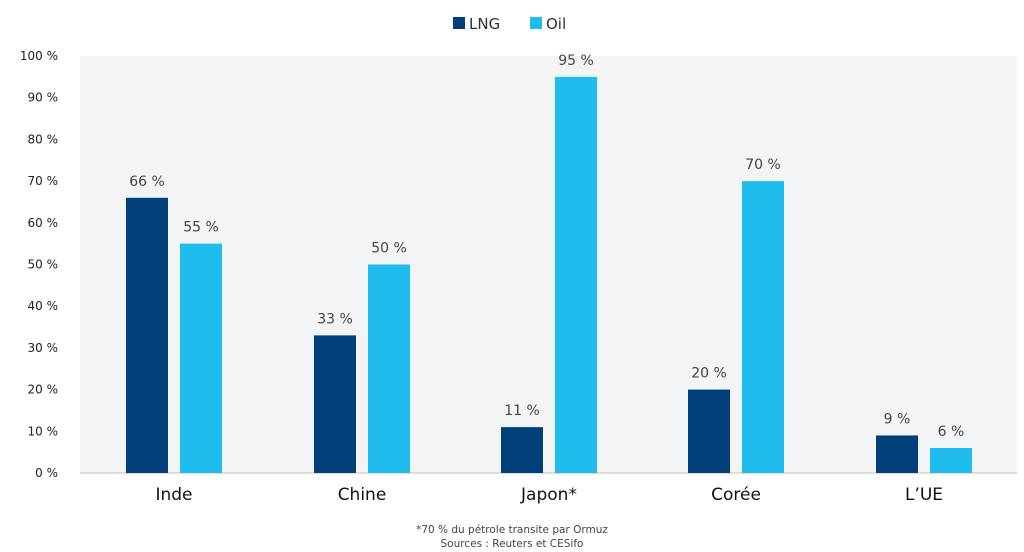 Image resolution: width=1024 pixels, height=552 pixels. I want to click on footnote-sources: Sources : Reuters et CESifo, so click(512, 544).